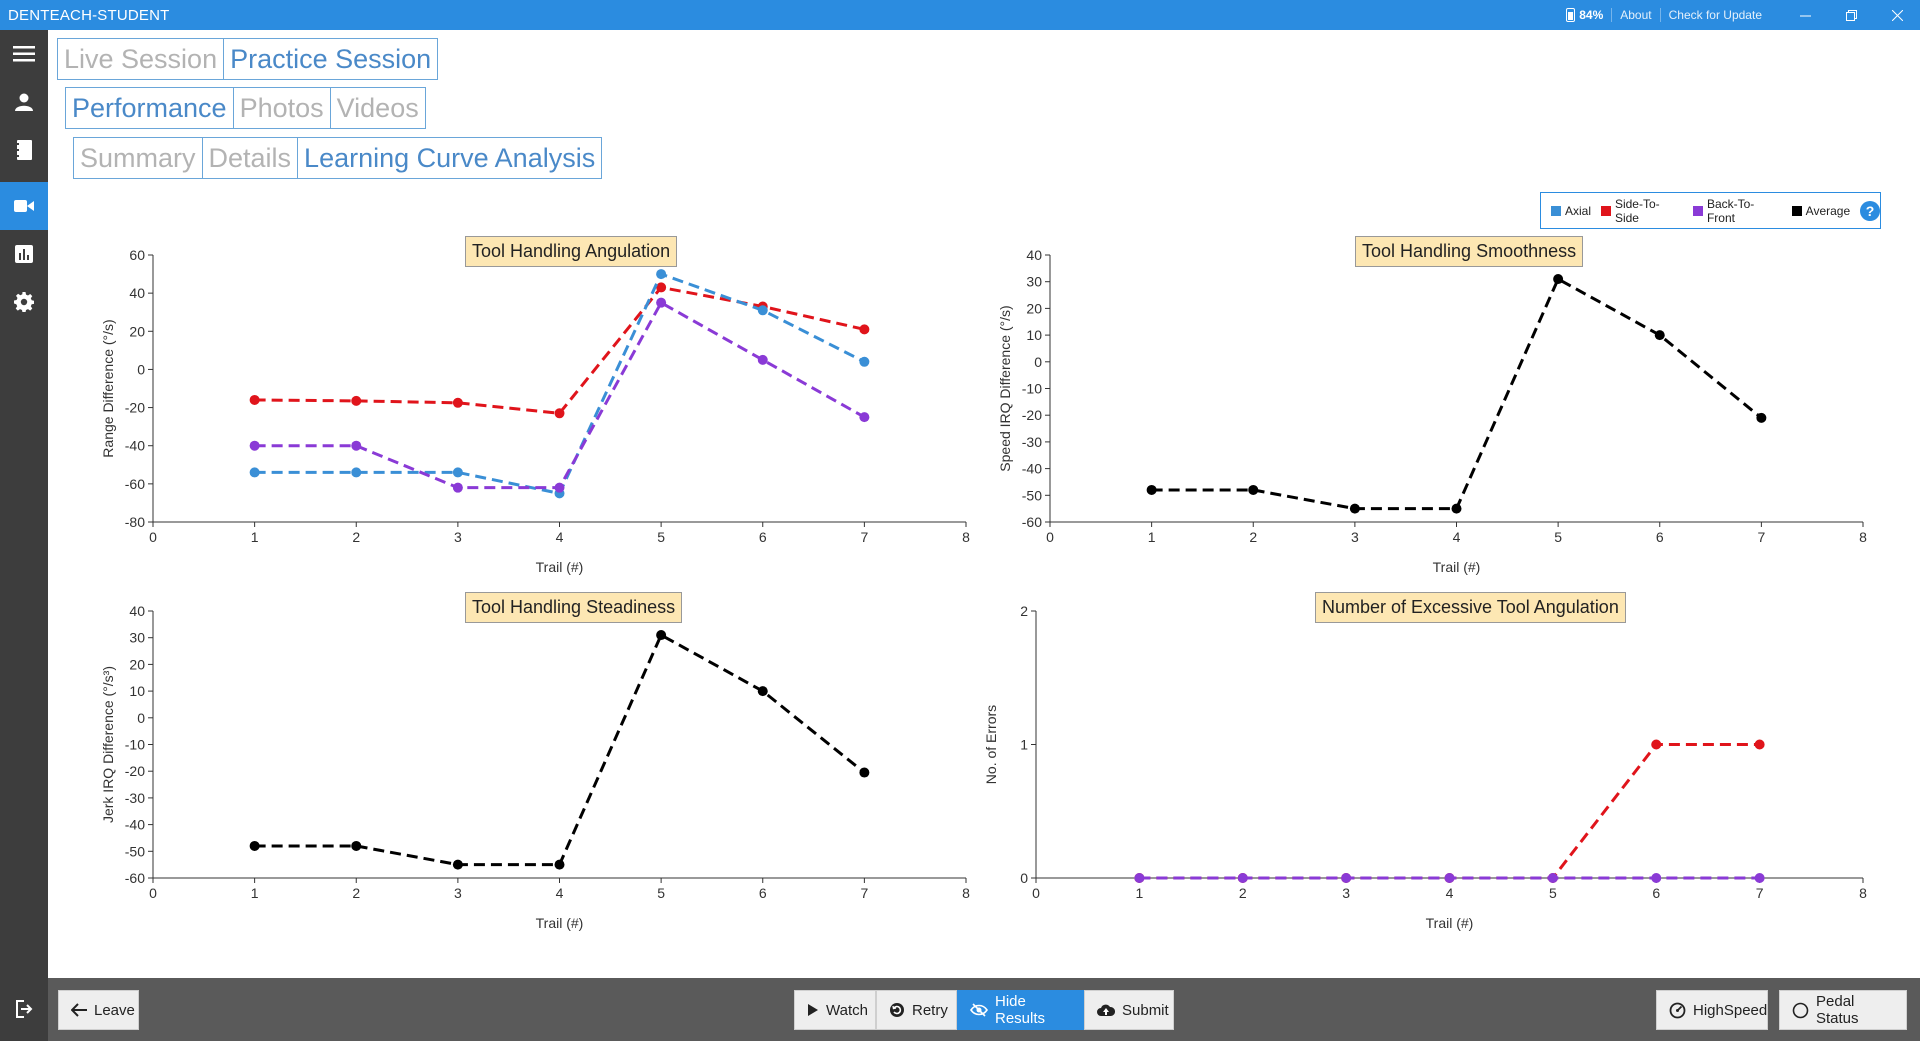  I want to click on analysis-tabs: Summary Details Learning Curve Analysis, so click(338, 158).